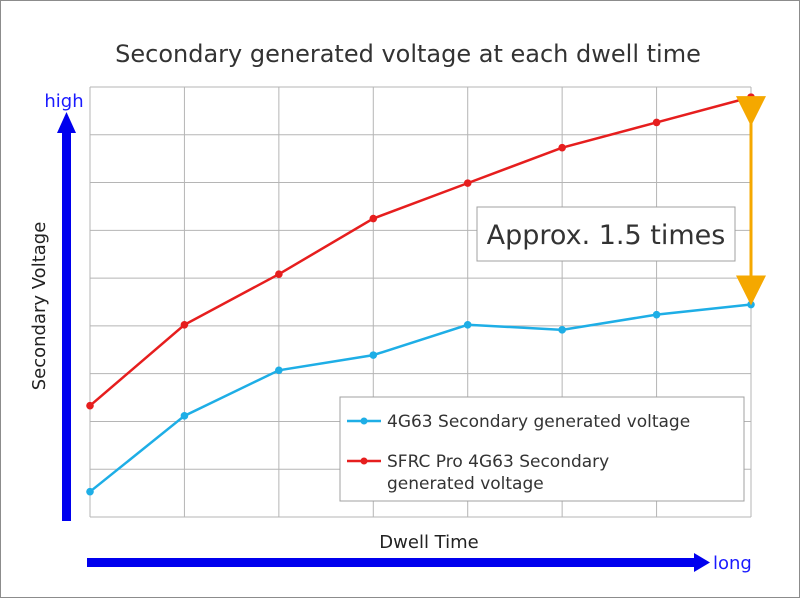 Image resolution: width=800 pixels, height=599 pixels. What do you see at coordinates (538, 422) in the screenshot?
I see `legend-label-4g63: 4G63 Secondary generated voltage` at bounding box center [538, 422].